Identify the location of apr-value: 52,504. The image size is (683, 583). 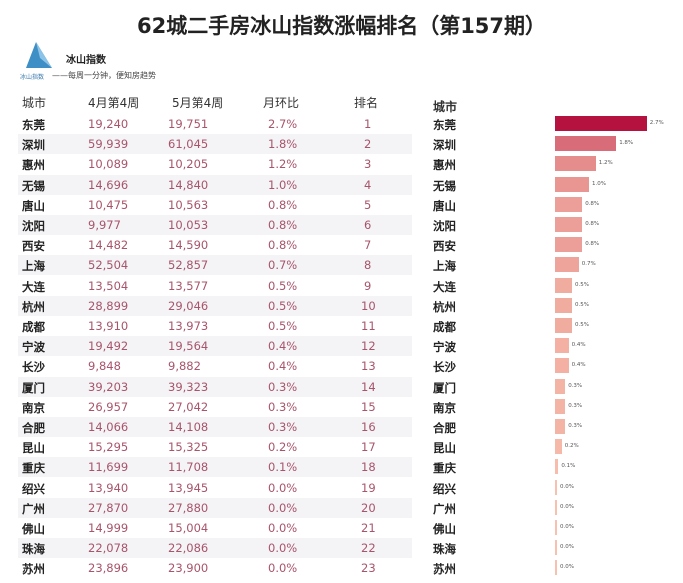
(108, 265).